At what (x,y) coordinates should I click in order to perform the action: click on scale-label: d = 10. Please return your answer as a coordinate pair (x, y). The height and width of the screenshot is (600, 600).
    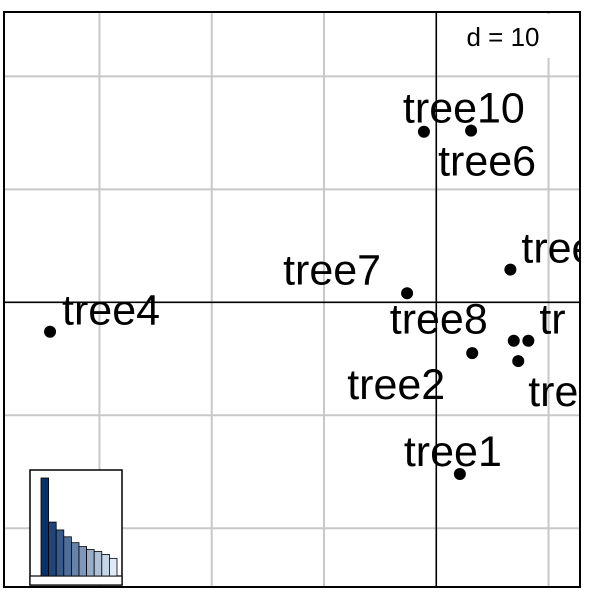
    Looking at the image, I should click on (502, 37).